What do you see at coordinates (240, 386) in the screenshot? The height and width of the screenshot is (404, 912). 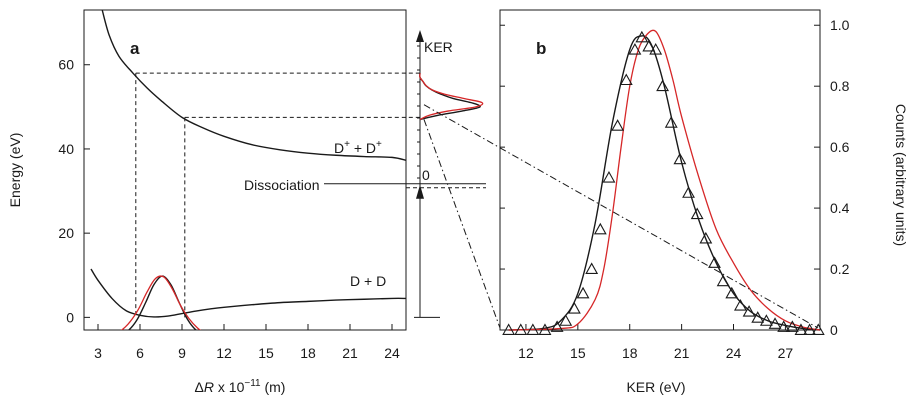 I see `panel-a-x-axis-label: ΔR x 10−11 (m)` at bounding box center [240, 386].